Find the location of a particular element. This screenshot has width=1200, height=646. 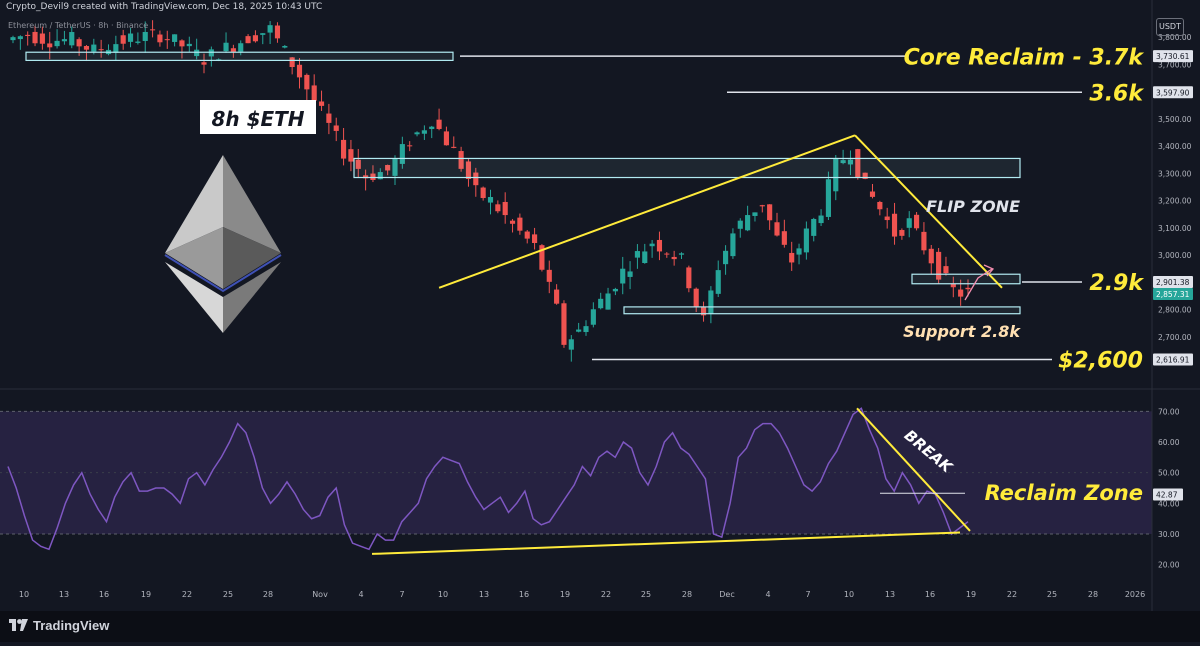

ethereum-logo-accent is located at coordinates (223, 273).